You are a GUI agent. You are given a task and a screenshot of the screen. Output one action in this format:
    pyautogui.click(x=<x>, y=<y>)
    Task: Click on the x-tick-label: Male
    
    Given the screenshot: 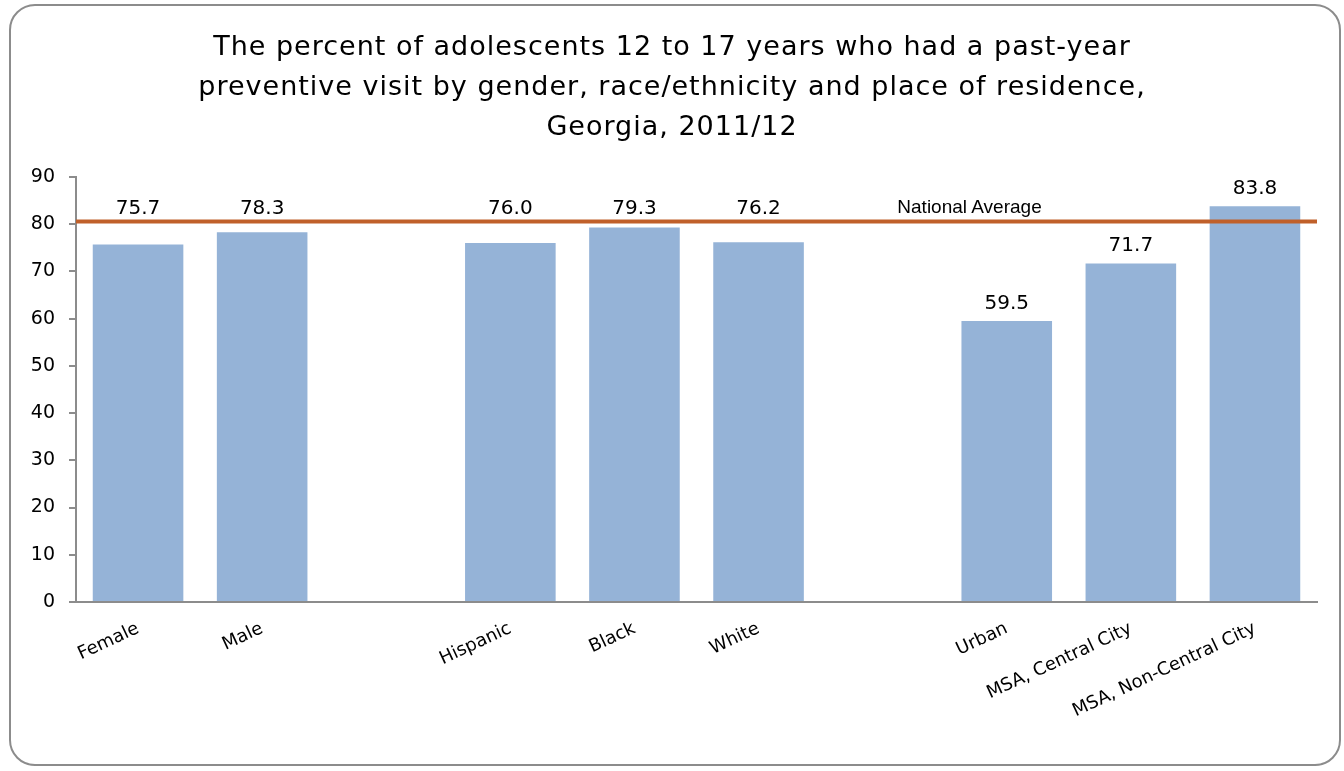 What is the action you would take?
    pyautogui.click(x=242, y=635)
    